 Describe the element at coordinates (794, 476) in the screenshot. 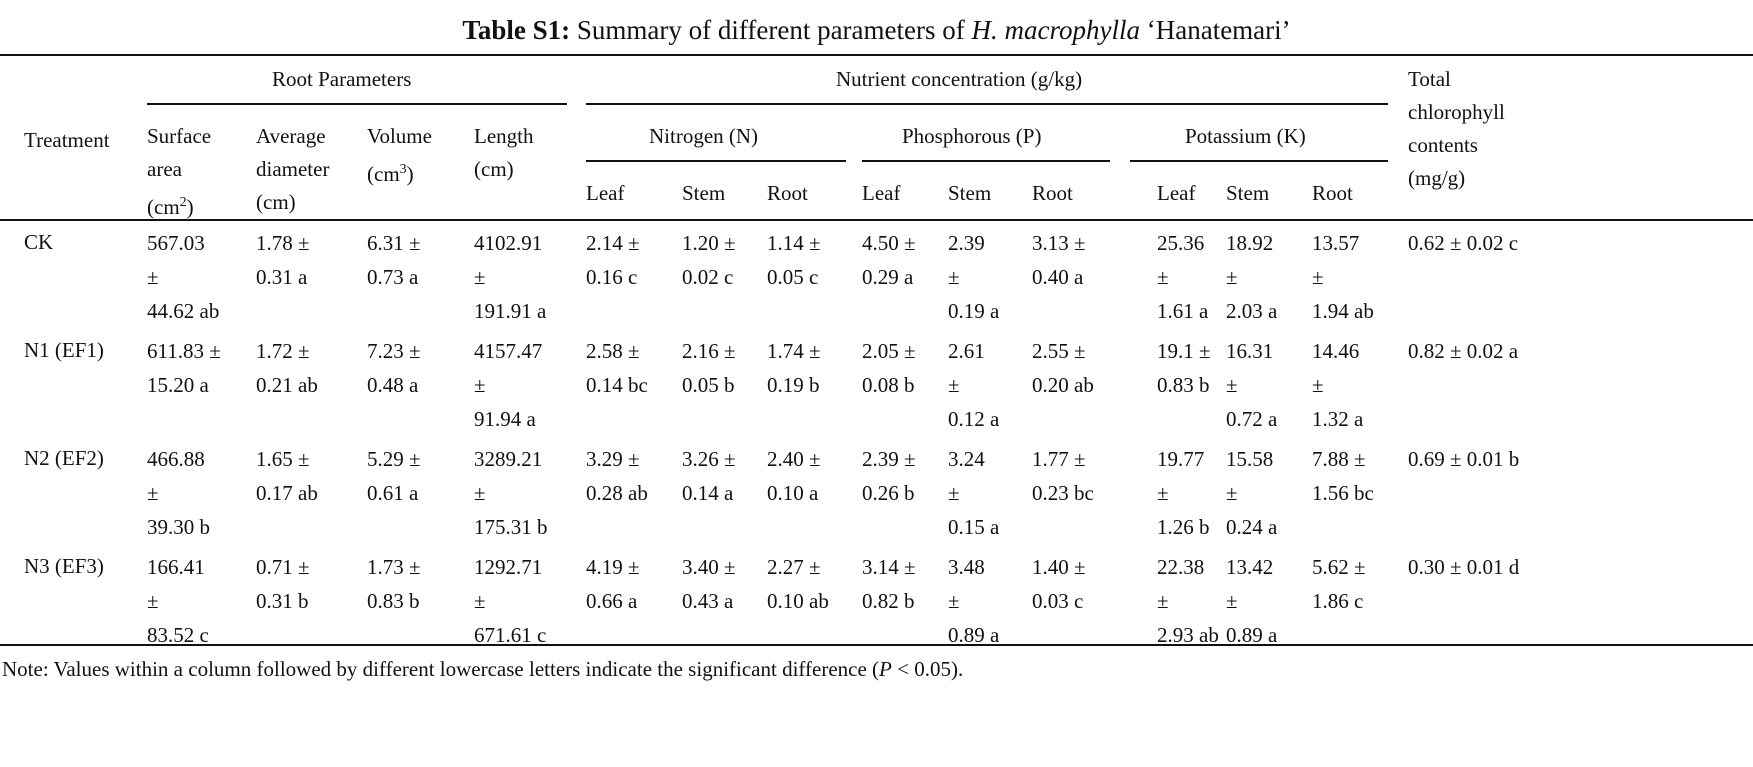

I see `data-cell: 2.40 ± 0.10 a` at that location.